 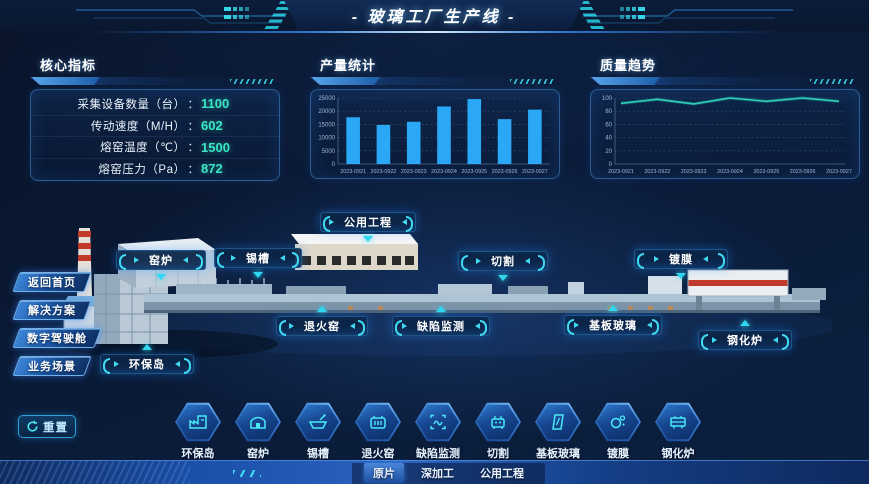 I want to click on scene-label-tempering: 钢化炉, so click(x=745, y=335).